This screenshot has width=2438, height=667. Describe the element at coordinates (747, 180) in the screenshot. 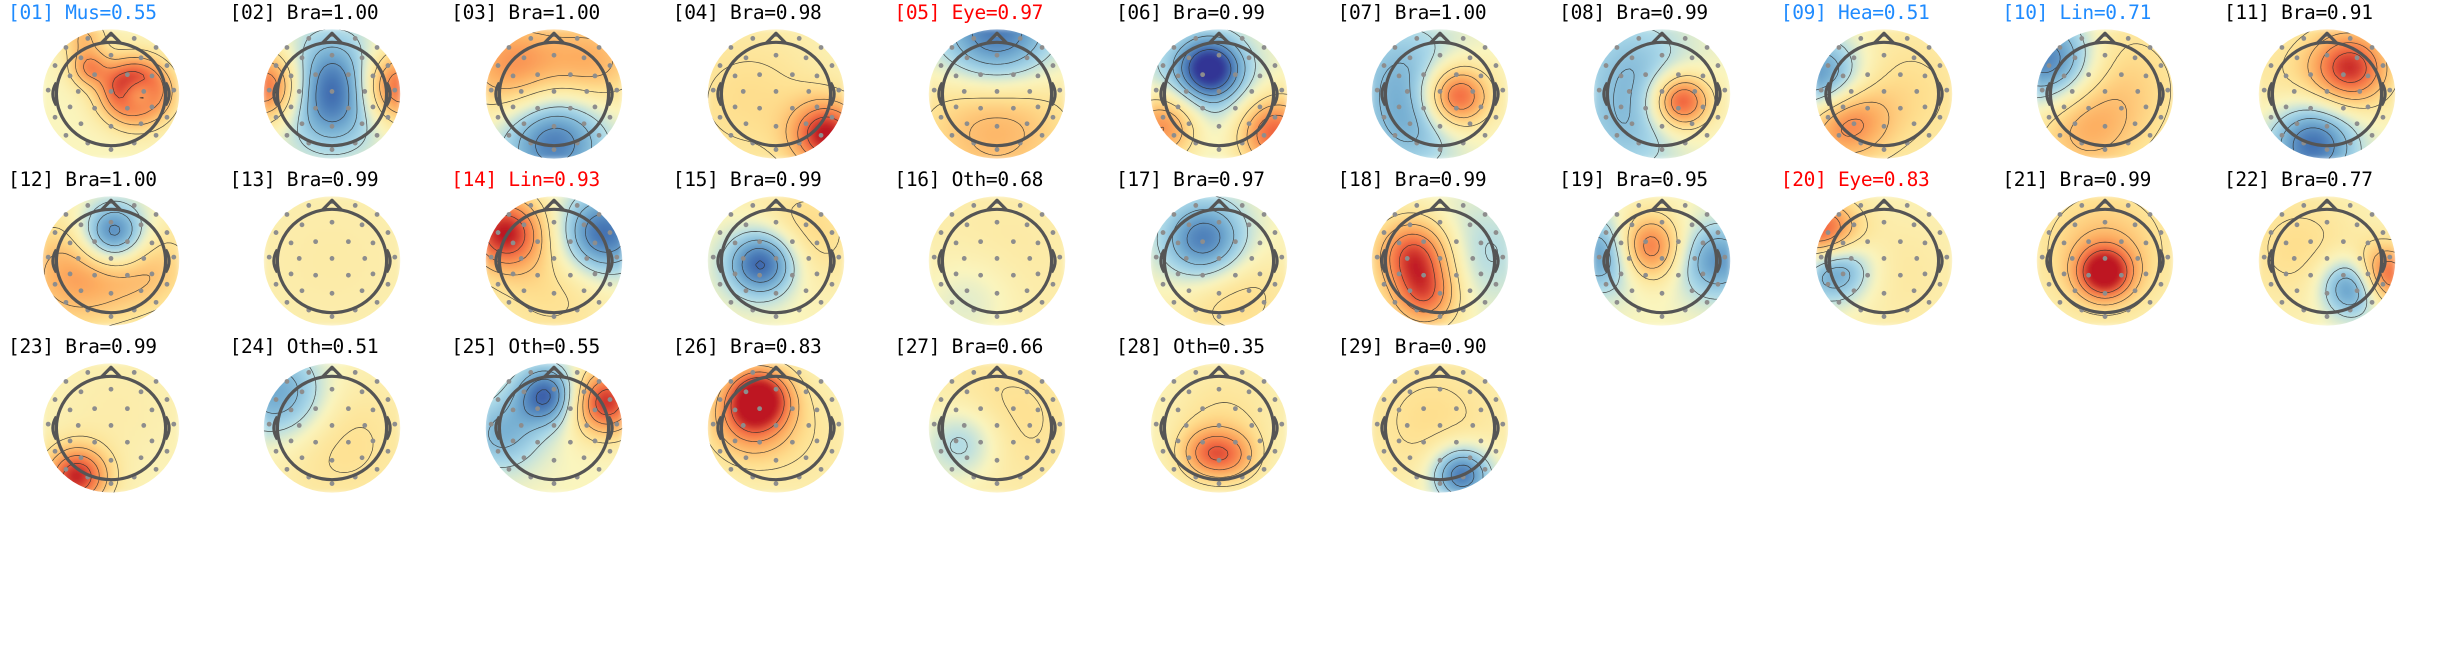

I see `component-label-15: [15] Bra=0.99` at that location.